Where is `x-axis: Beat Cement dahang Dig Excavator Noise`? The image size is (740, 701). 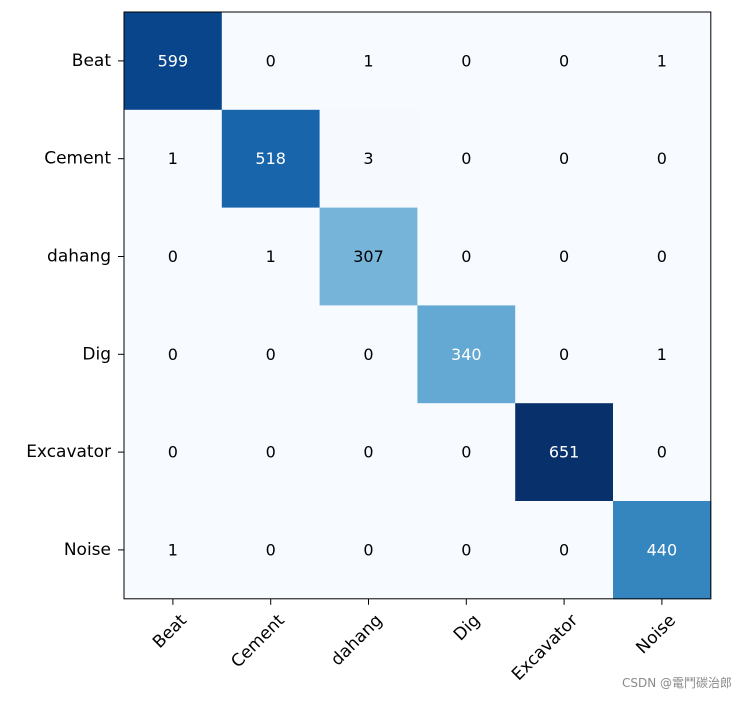
x-axis: Beat Cement dahang Dig Excavator Noise is located at coordinates (414, 641).